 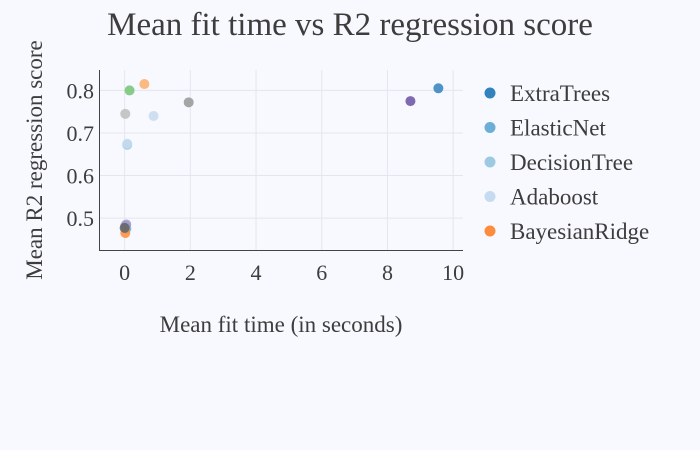 I want to click on x-tick-label-3: 6, so click(x=321, y=272).